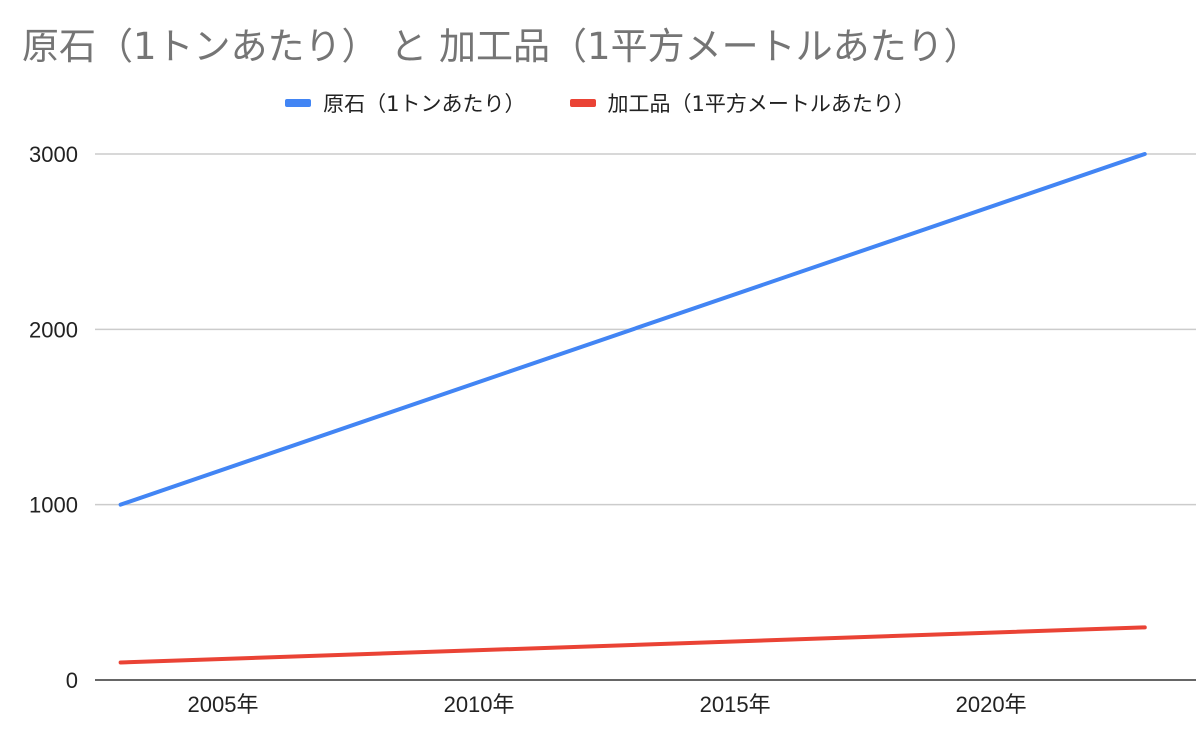 Image resolution: width=1200 pixels, height=733 pixels. I want to click on legend-label-raw-stone: 原石（1トンあたり）, so click(424, 104).